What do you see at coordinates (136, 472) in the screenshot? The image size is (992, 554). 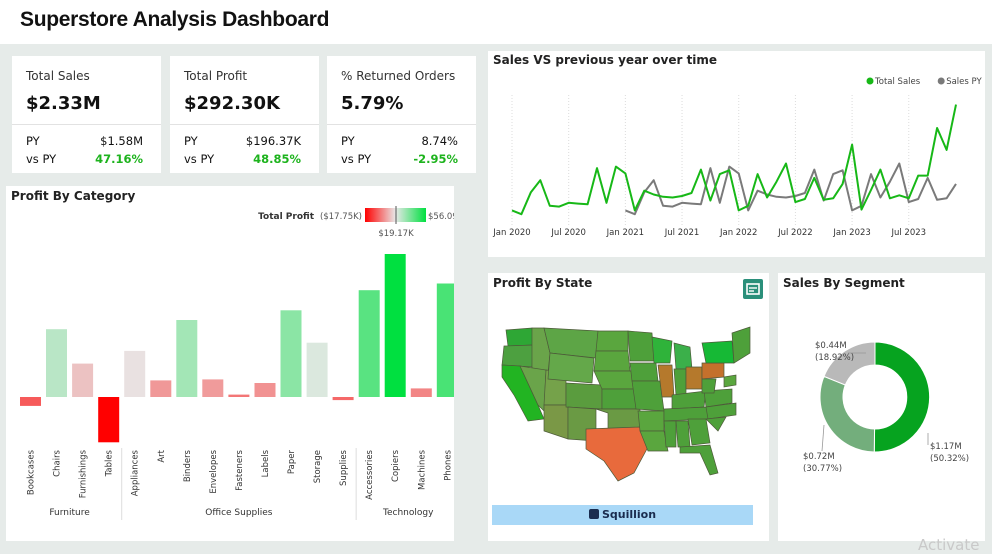 I see `category-label: Appliances` at bounding box center [136, 472].